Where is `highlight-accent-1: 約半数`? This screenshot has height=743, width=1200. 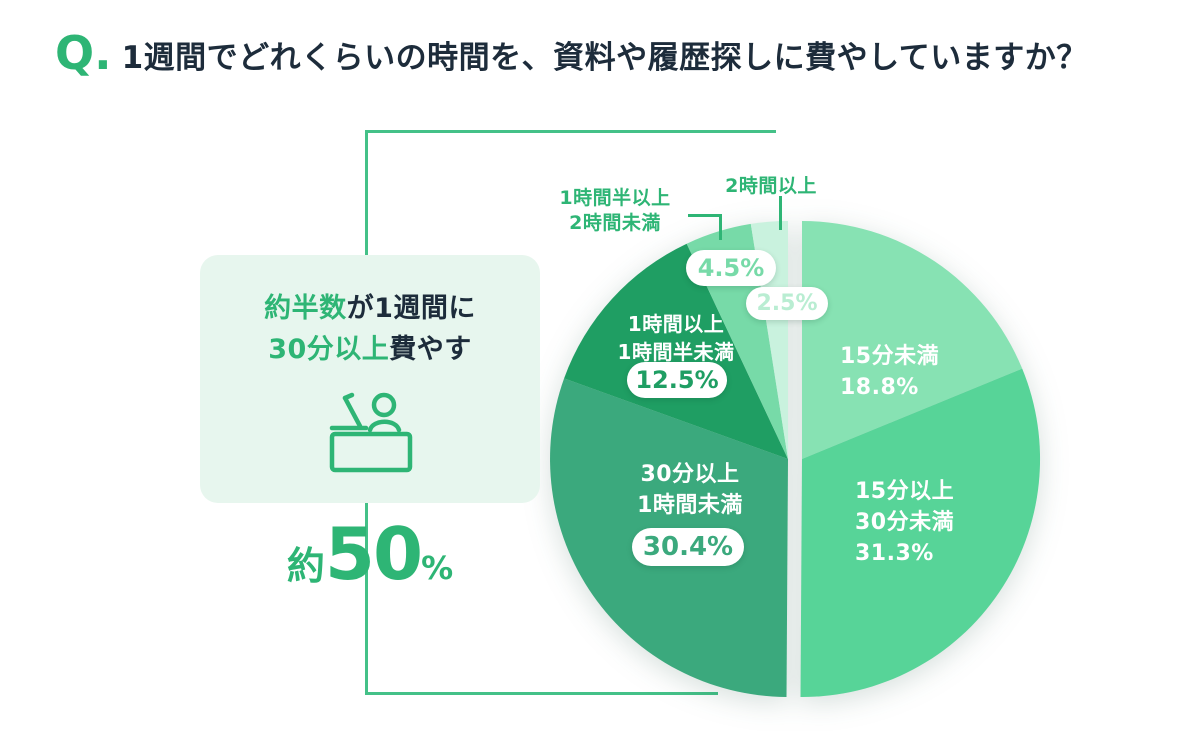 highlight-accent-1: 約半数 is located at coordinates (305, 308).